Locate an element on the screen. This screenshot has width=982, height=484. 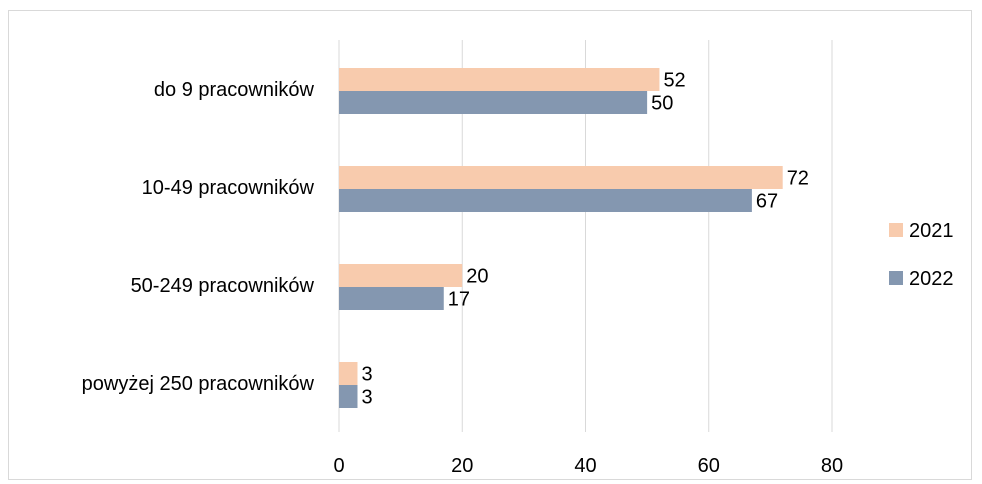
legend-label-2022: 2022 is located at coordinates (931, 279).